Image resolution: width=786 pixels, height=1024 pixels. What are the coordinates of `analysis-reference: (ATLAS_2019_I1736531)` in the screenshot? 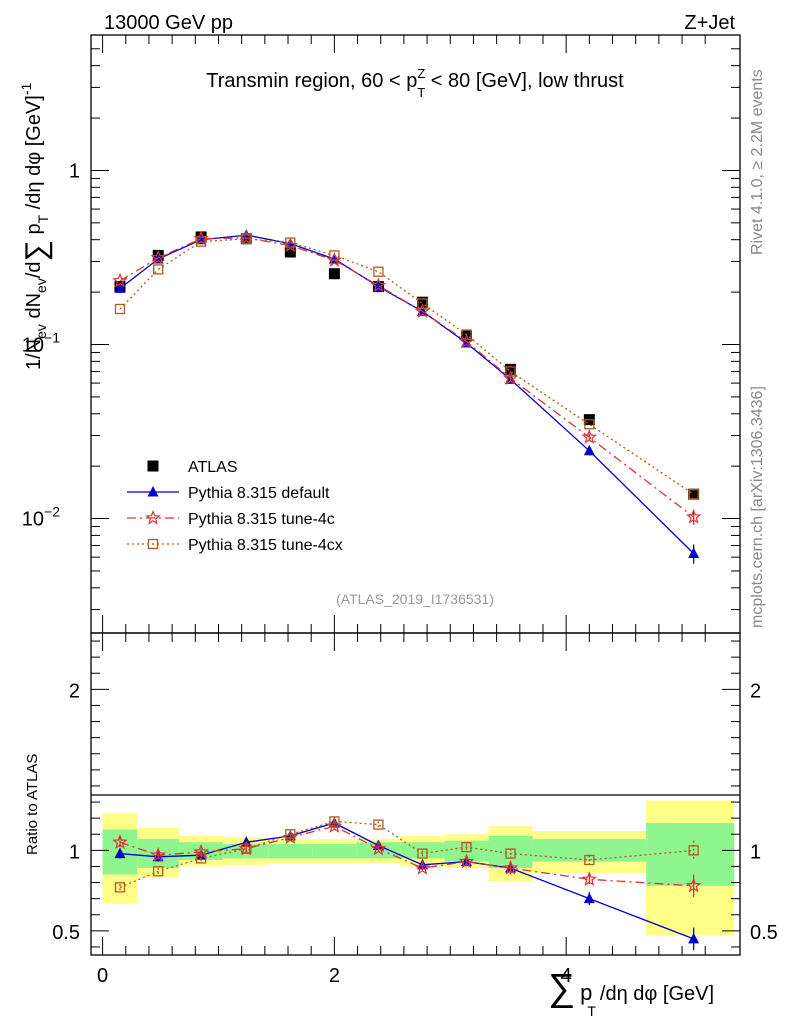 It's located at (415, 599).